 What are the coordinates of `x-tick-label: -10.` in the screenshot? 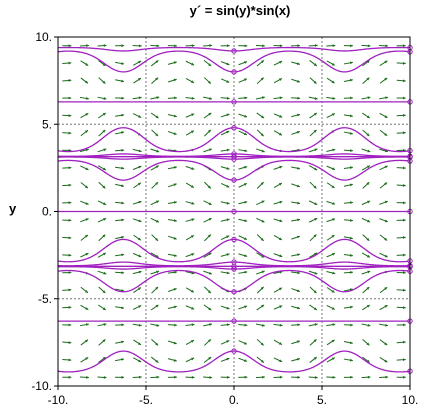 It's located at (58, 400).